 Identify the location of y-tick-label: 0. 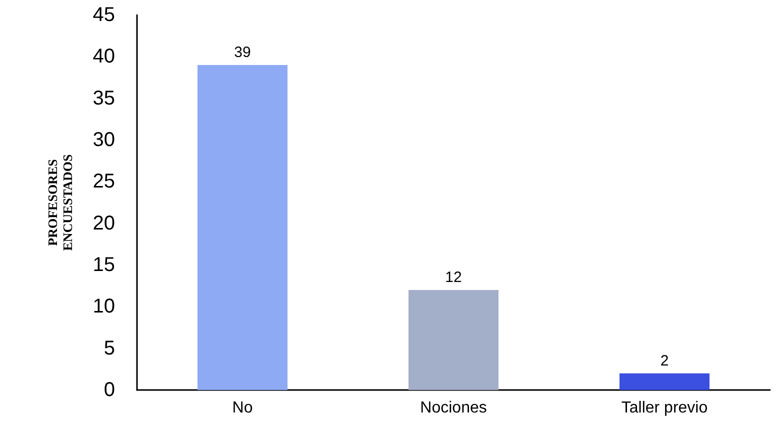
(109, 390).